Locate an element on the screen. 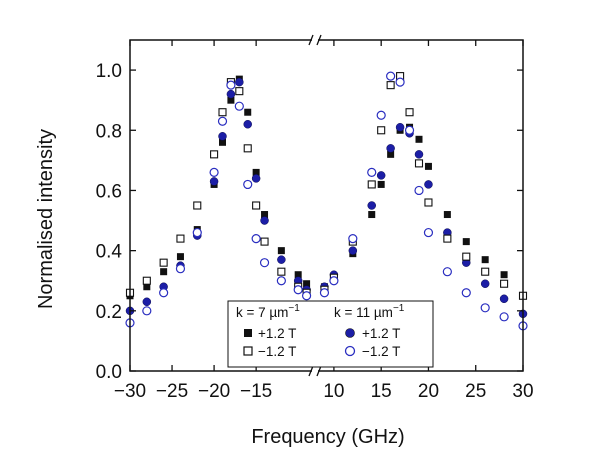 This screenshot has height=465, width=603. legend-marker-k7-minus is located at coordinates (248, 351).